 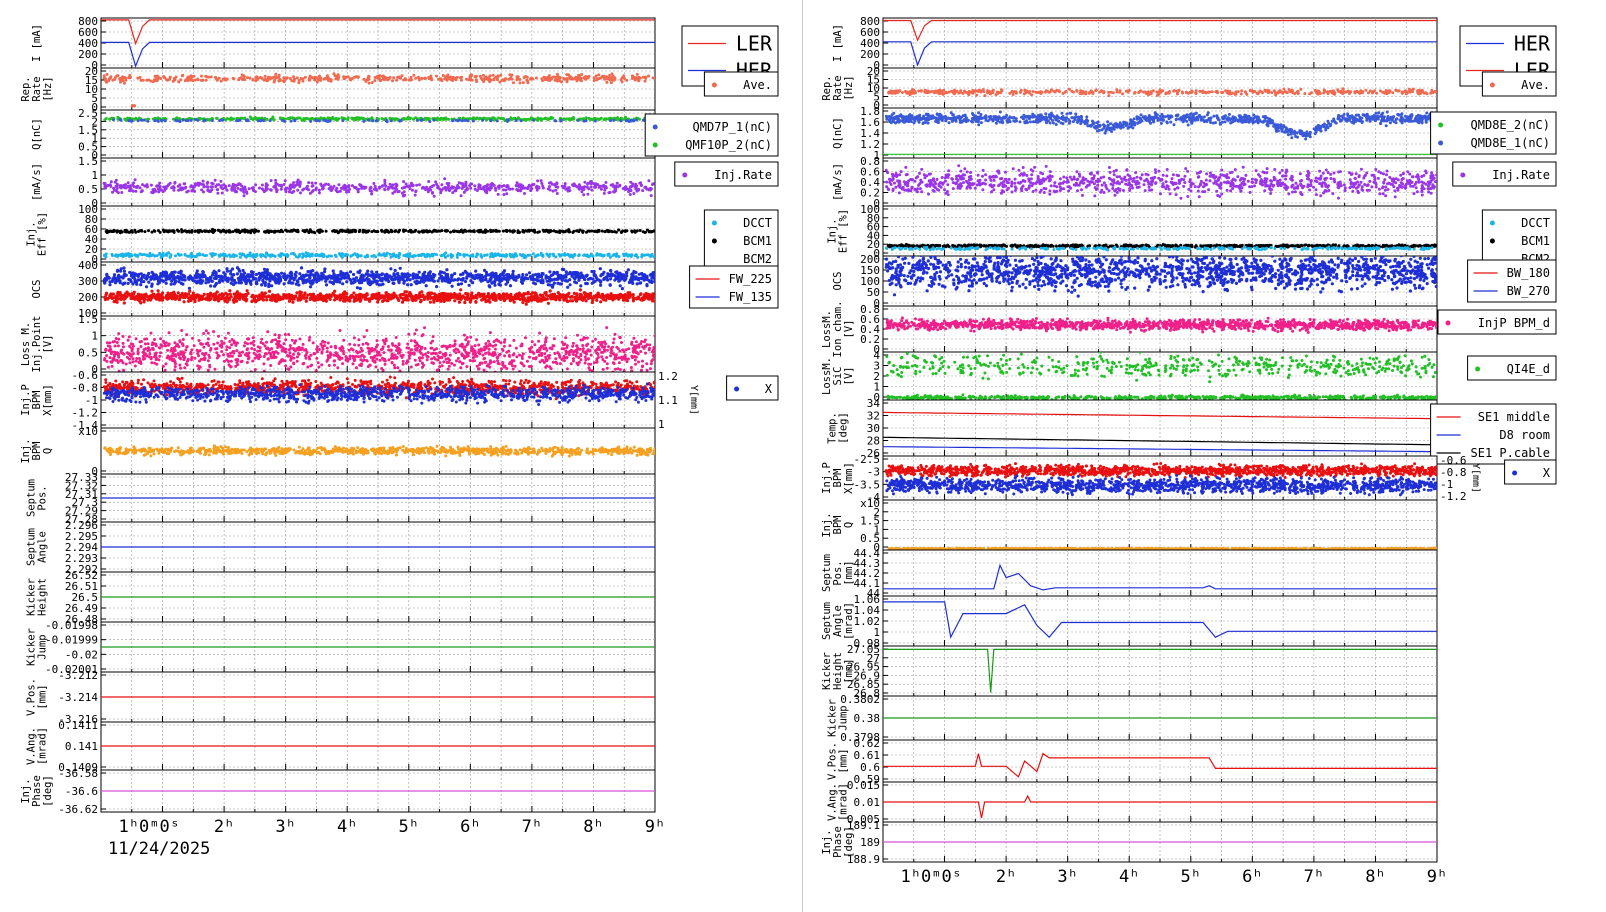 I want to click on legend-left-2: QMD7P_1(nC)QMF10P_2(nC), so click(x=711, y=135).